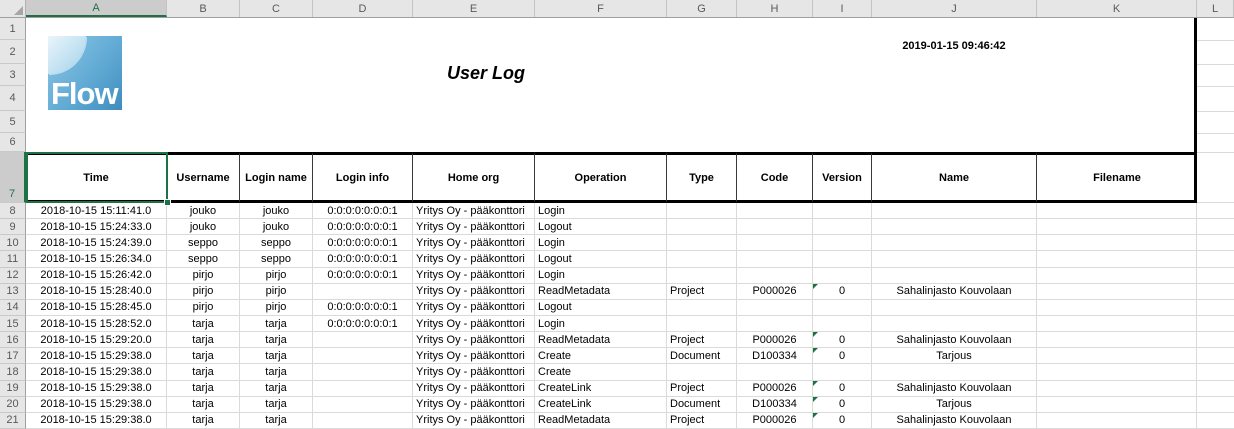 The width and height of the screenshot is (1234, 429). I want to click on cell: 2018-10-15 15:11:41.0, so click(96, 211).